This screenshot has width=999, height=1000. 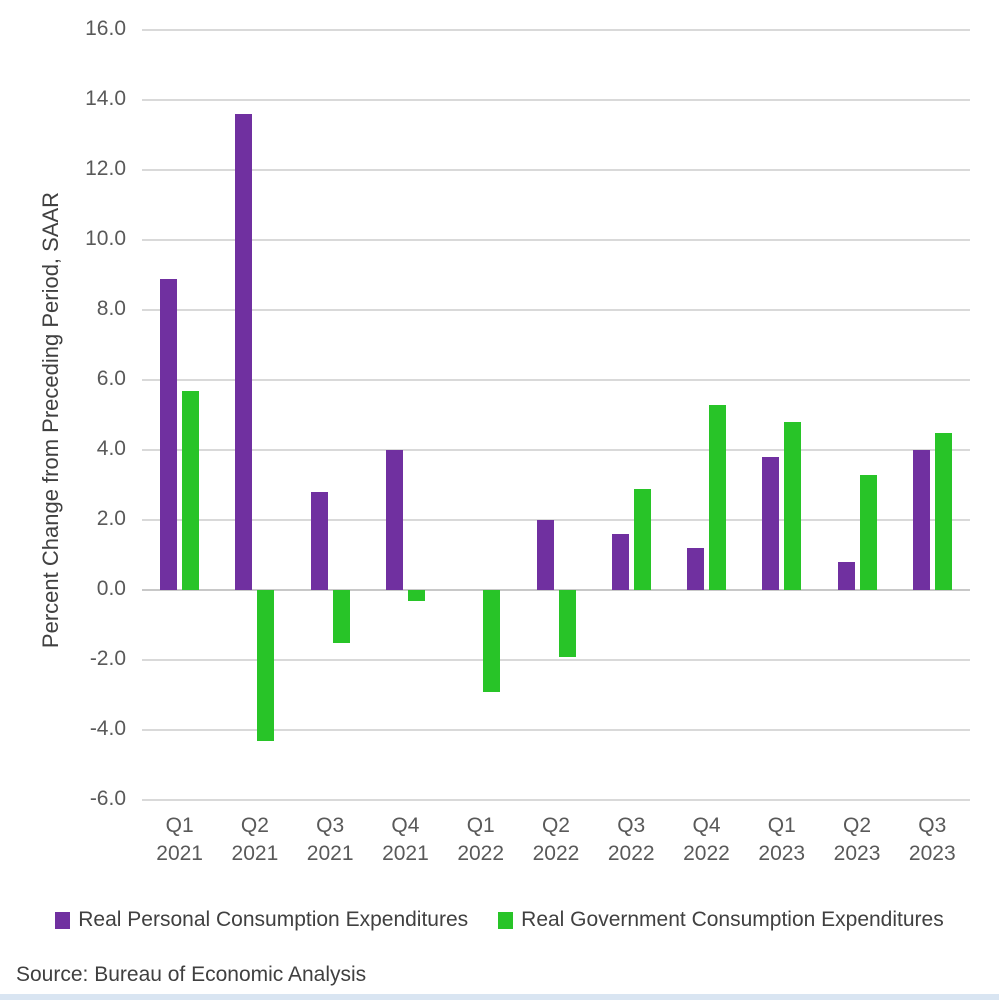 What do you see at coordinates (255, 839) in the screenshot?
I see `x-tick-label-q2-2021: Q2 2021` at bounding box center [255, 839].